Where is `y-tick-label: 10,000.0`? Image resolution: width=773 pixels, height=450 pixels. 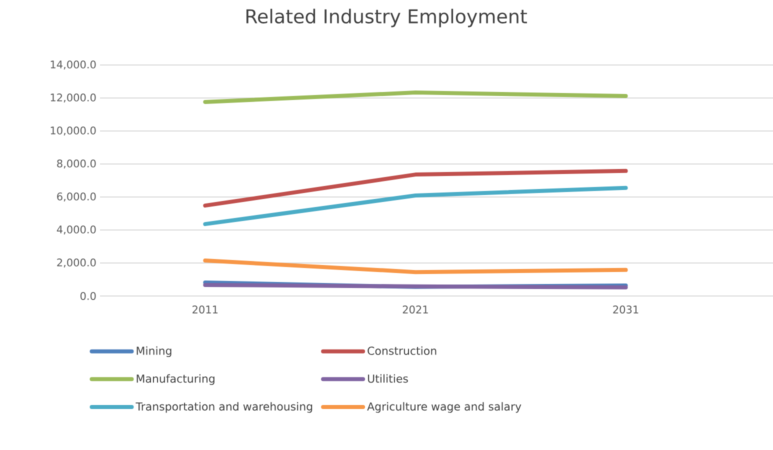
y-tick-label: 10,000.0 is located at coordinates (73, 131).